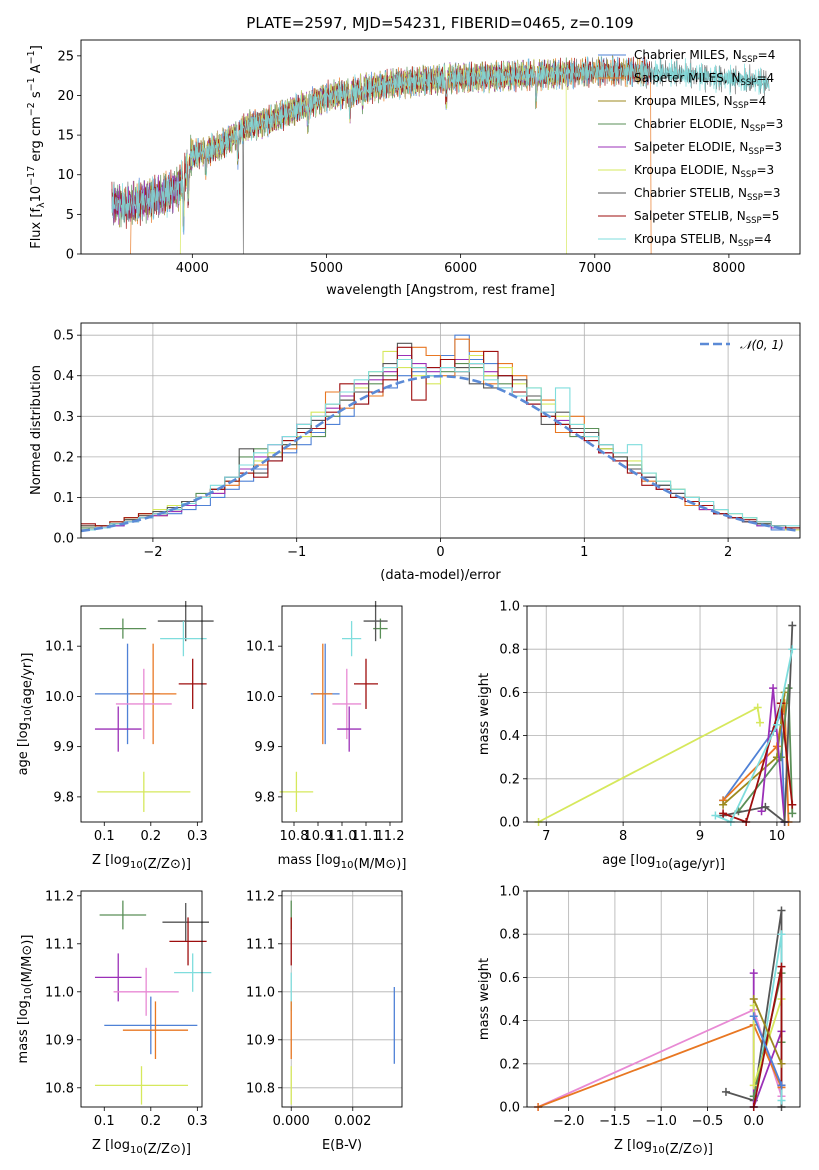 The image size is (819, 1170). What do you see at coordinates (65, 56) in the screenshot?
I see `y-tick-label: 25` at bounding box center [65, 56].